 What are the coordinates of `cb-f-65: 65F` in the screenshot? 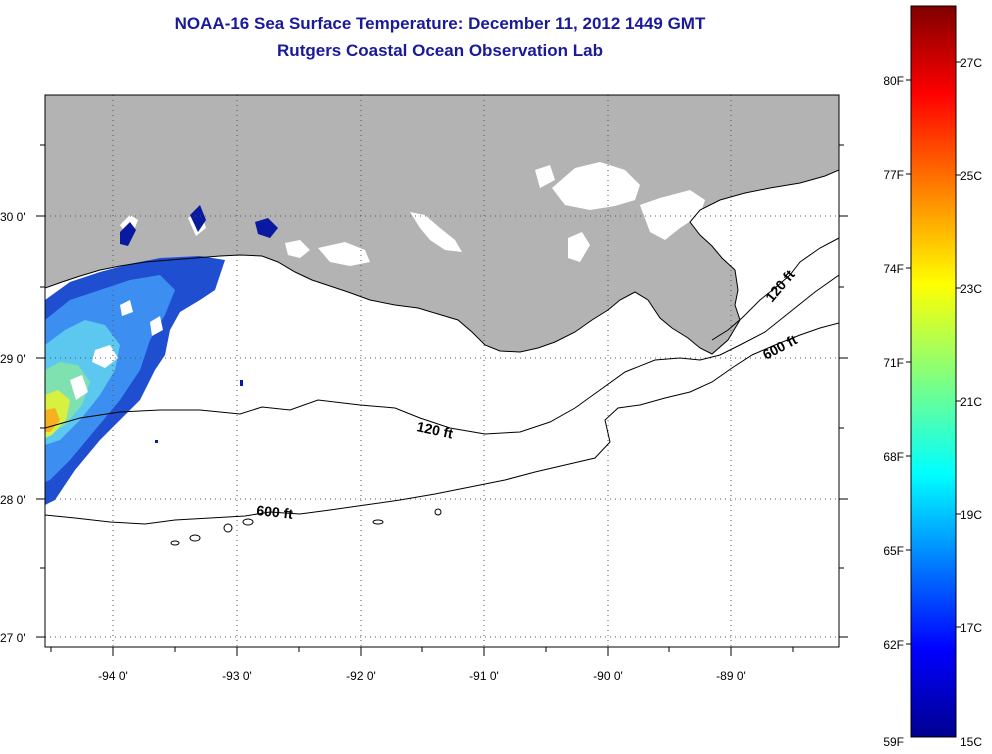 It's located at (893, 551).